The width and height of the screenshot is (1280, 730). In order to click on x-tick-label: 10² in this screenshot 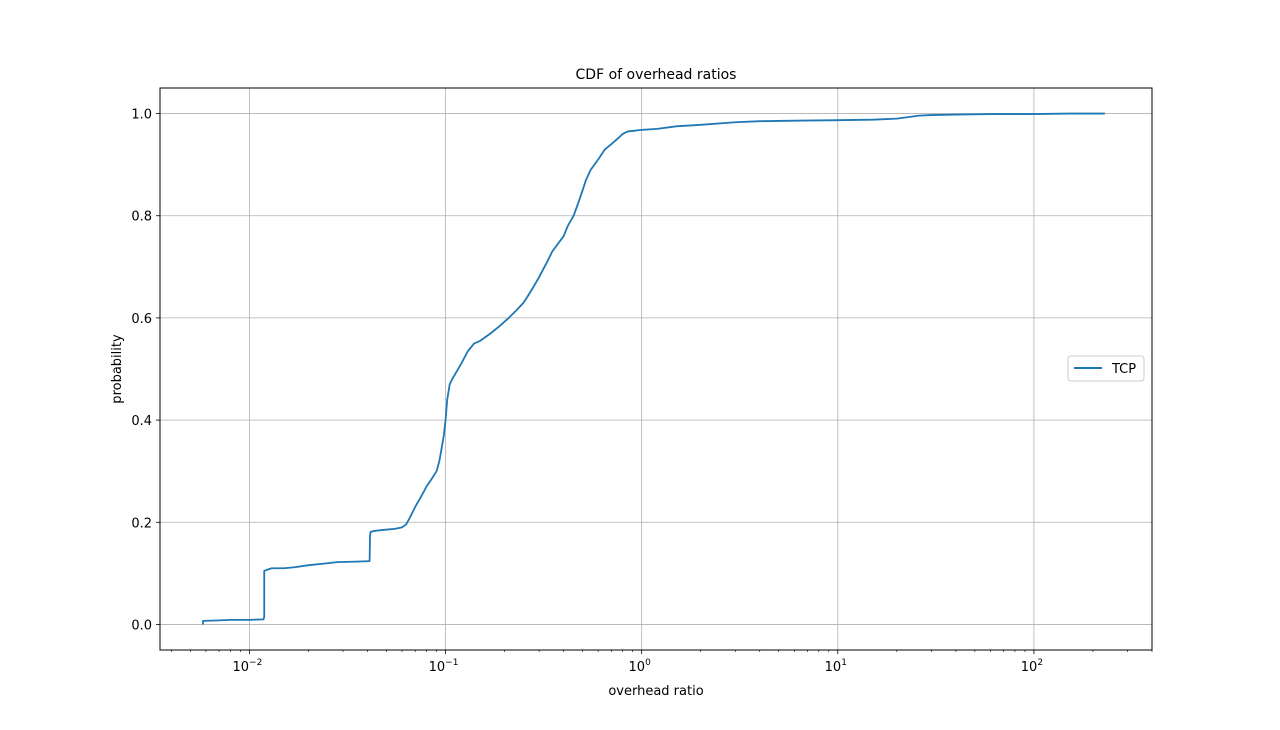, I will do `click(1032, 666)`.